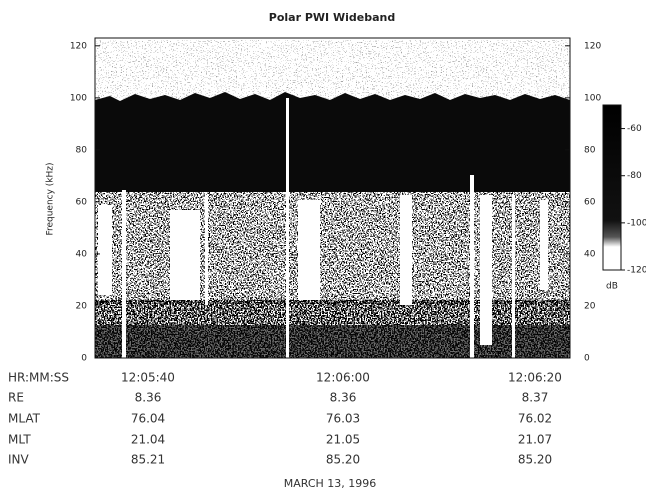  What do you see at coordinates (148, 460) in the screenshot?
I see `ephemeris-value: 85.21` at bounding box center [148, 460].